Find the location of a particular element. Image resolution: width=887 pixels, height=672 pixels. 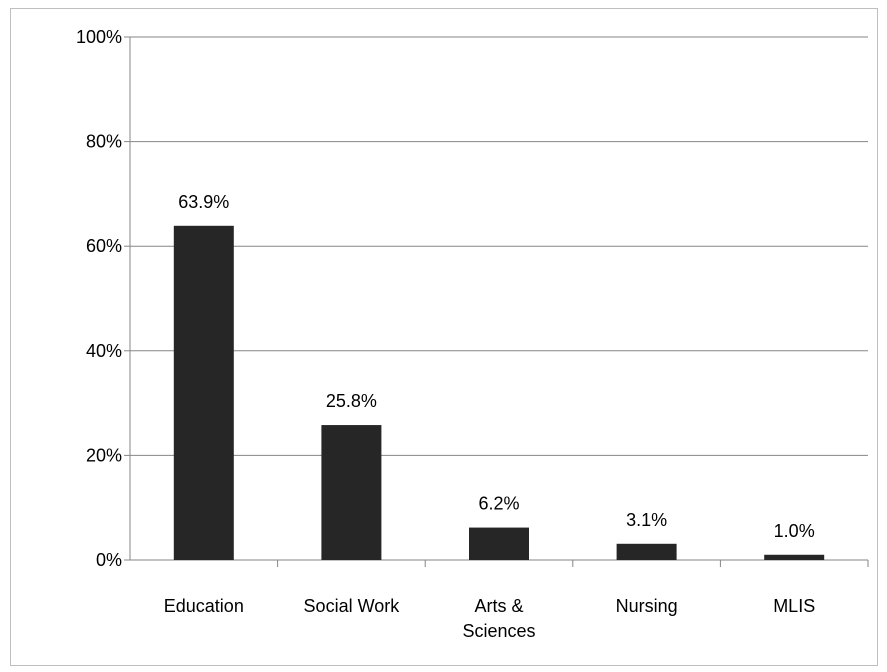

y-tick-label: 40% is located at coordinates (104, 351).